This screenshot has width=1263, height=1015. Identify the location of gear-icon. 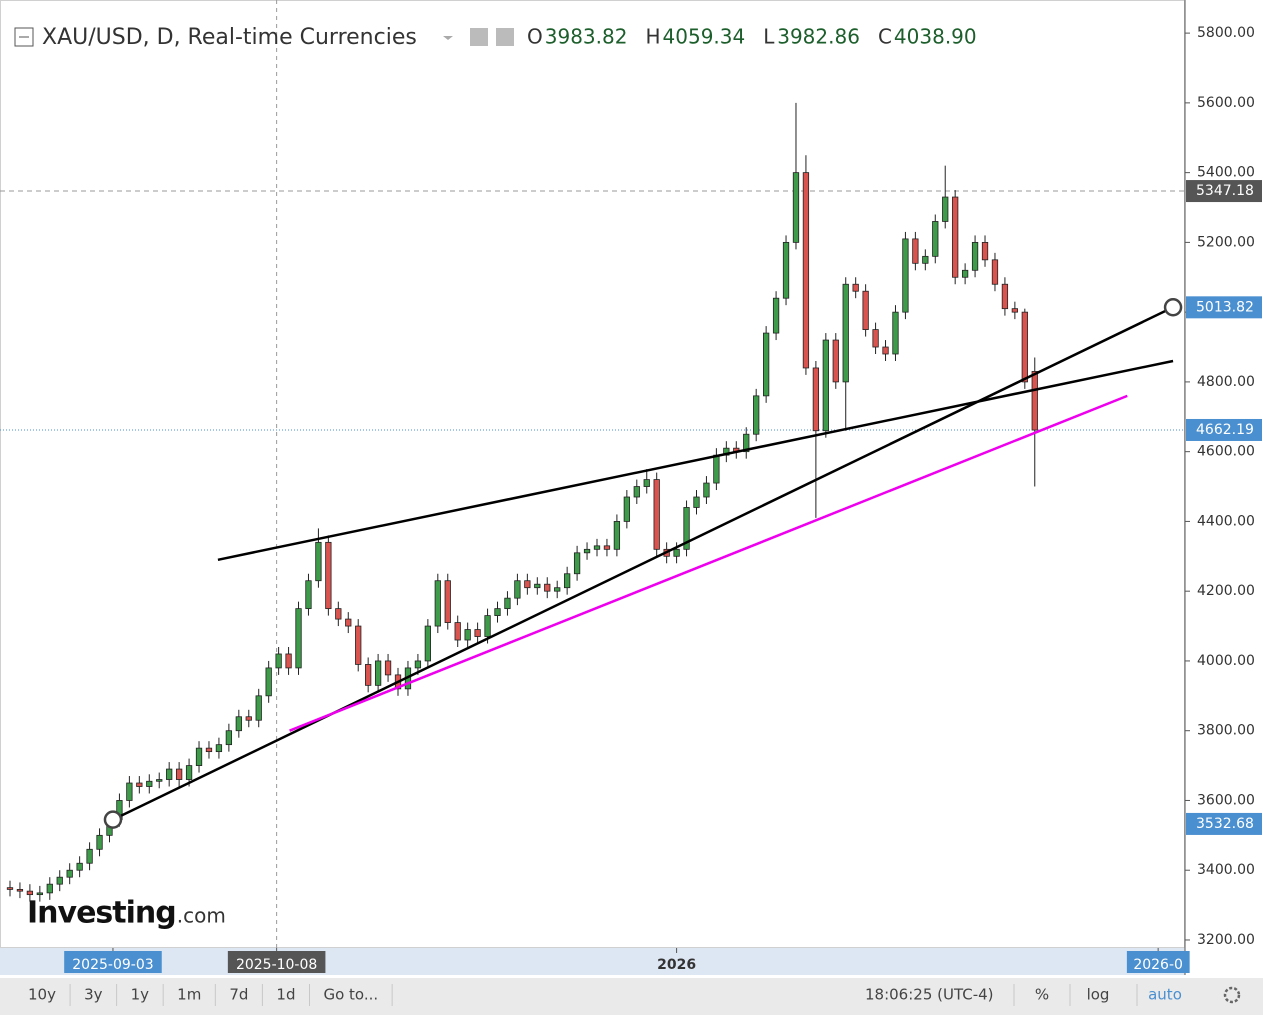
(505, 37).